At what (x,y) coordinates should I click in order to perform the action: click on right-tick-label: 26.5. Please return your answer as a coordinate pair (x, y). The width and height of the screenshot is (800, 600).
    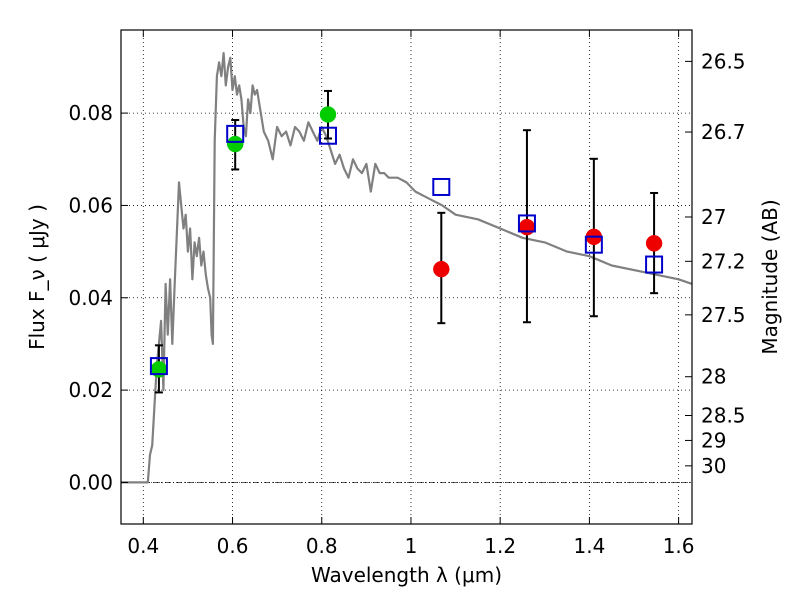
    Looking at the image, I should click on (723, 61).